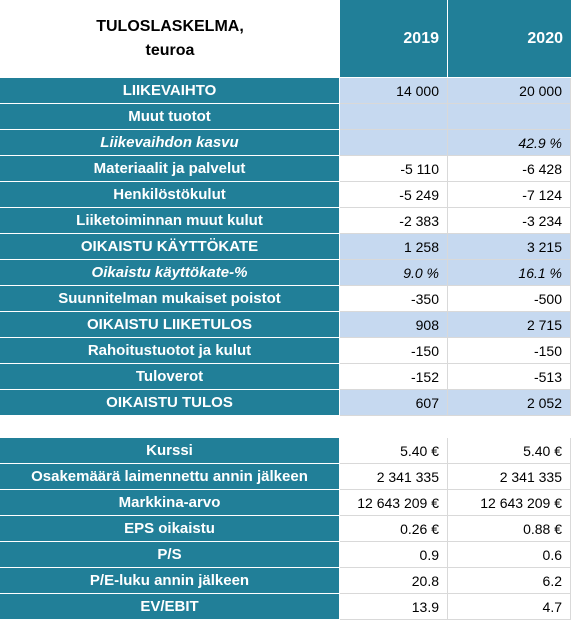 The width and height of the screenshot is (571, 620). I want to click on row-label: Muut tuotot, so click(170, 117).